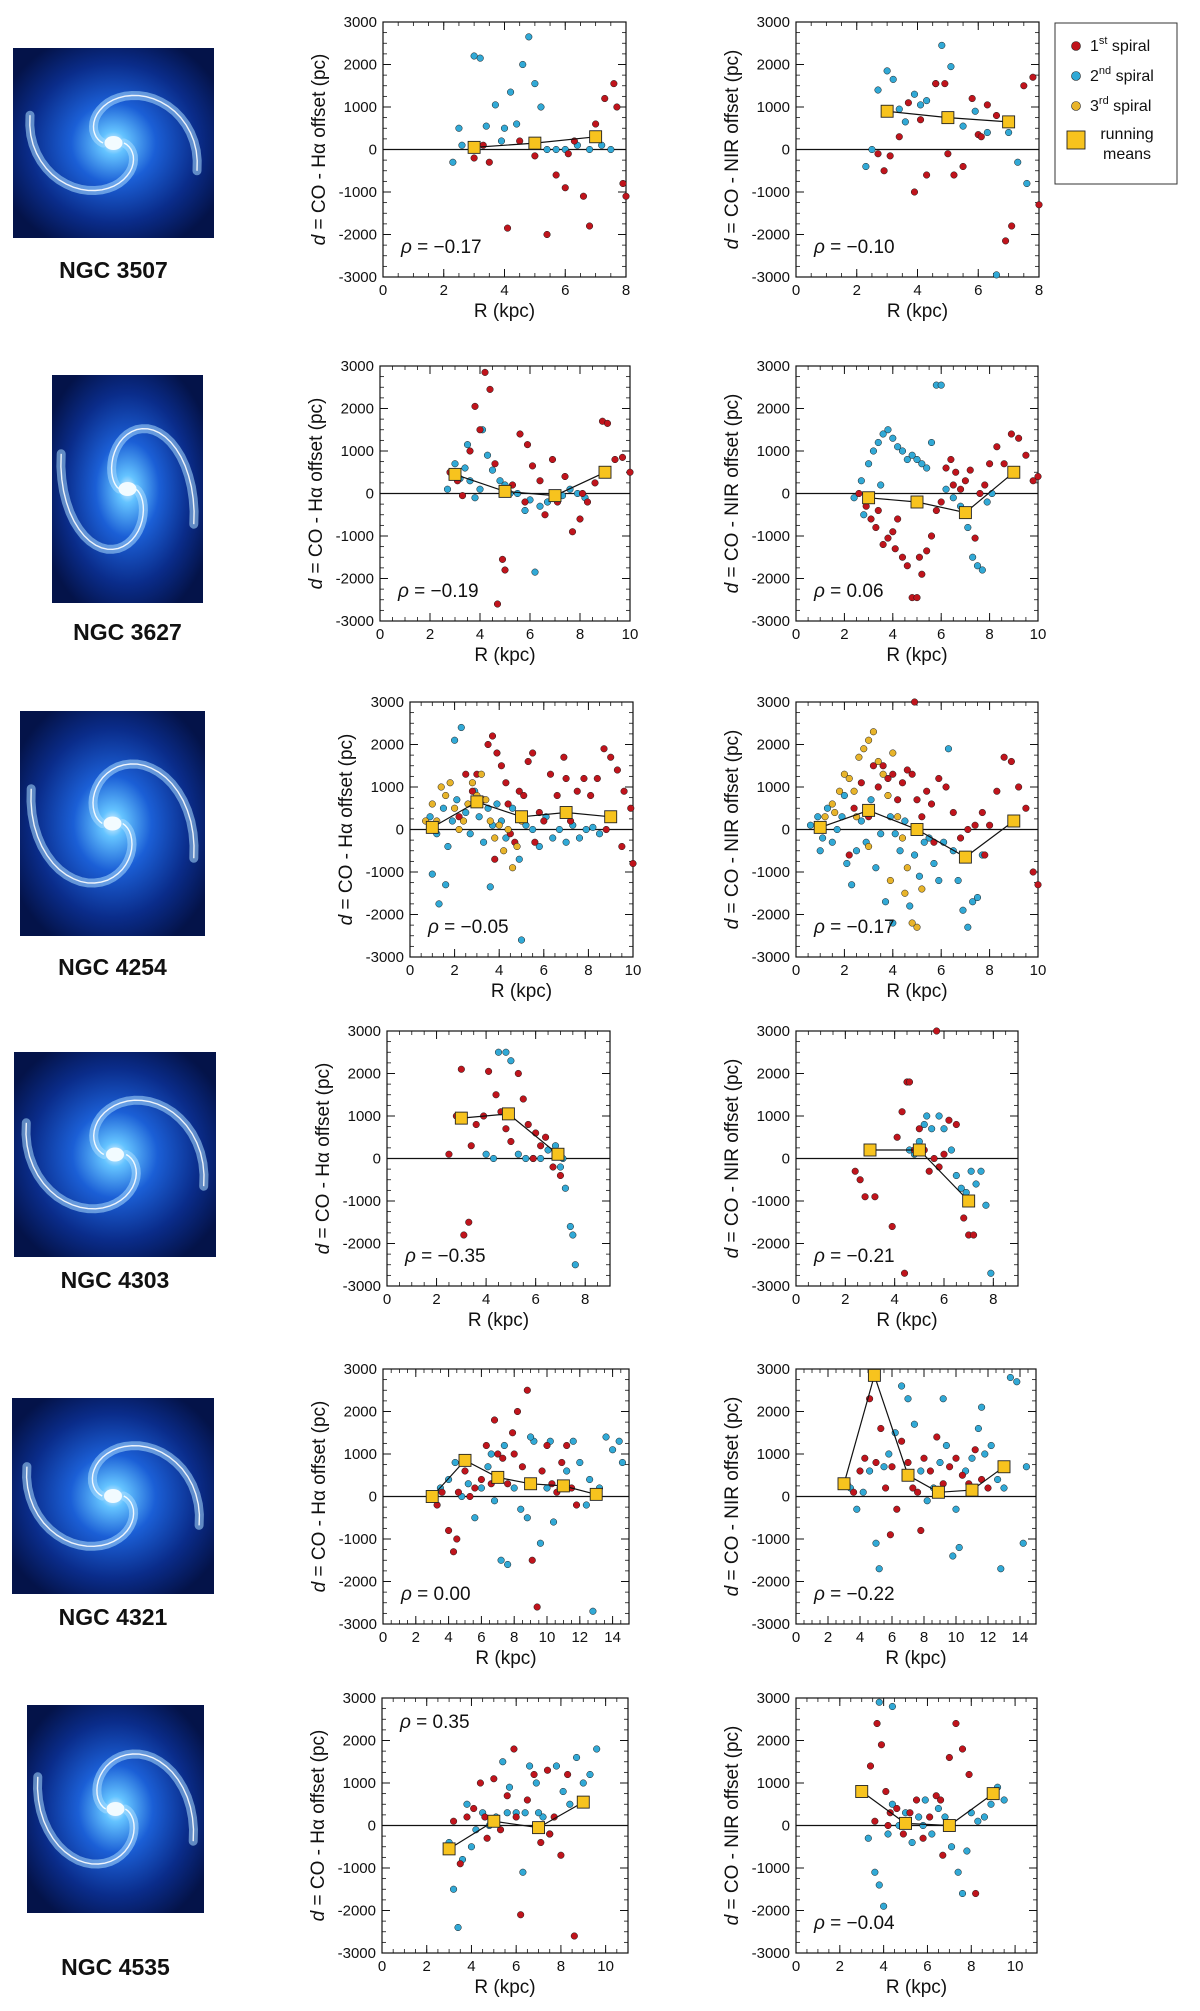 The image size is (1200, 2011). What do you see at coordinates (145, 1797) in the screenshot?
I see `spiral-arm-outline` at bounding box center [145, 1797].